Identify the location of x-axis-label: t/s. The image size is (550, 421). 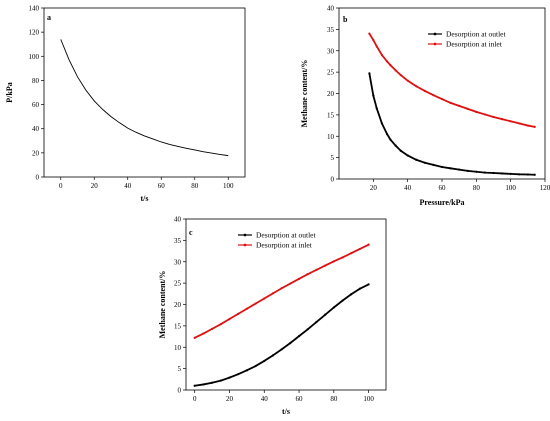
(145, 198).